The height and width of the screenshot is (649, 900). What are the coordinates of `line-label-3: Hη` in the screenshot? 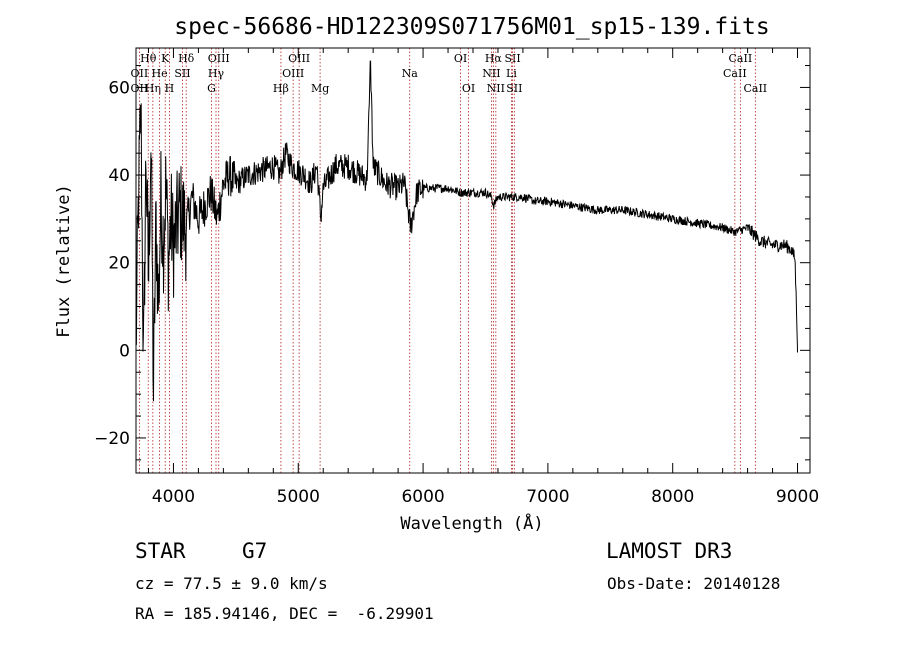 It's located at (153, 88).